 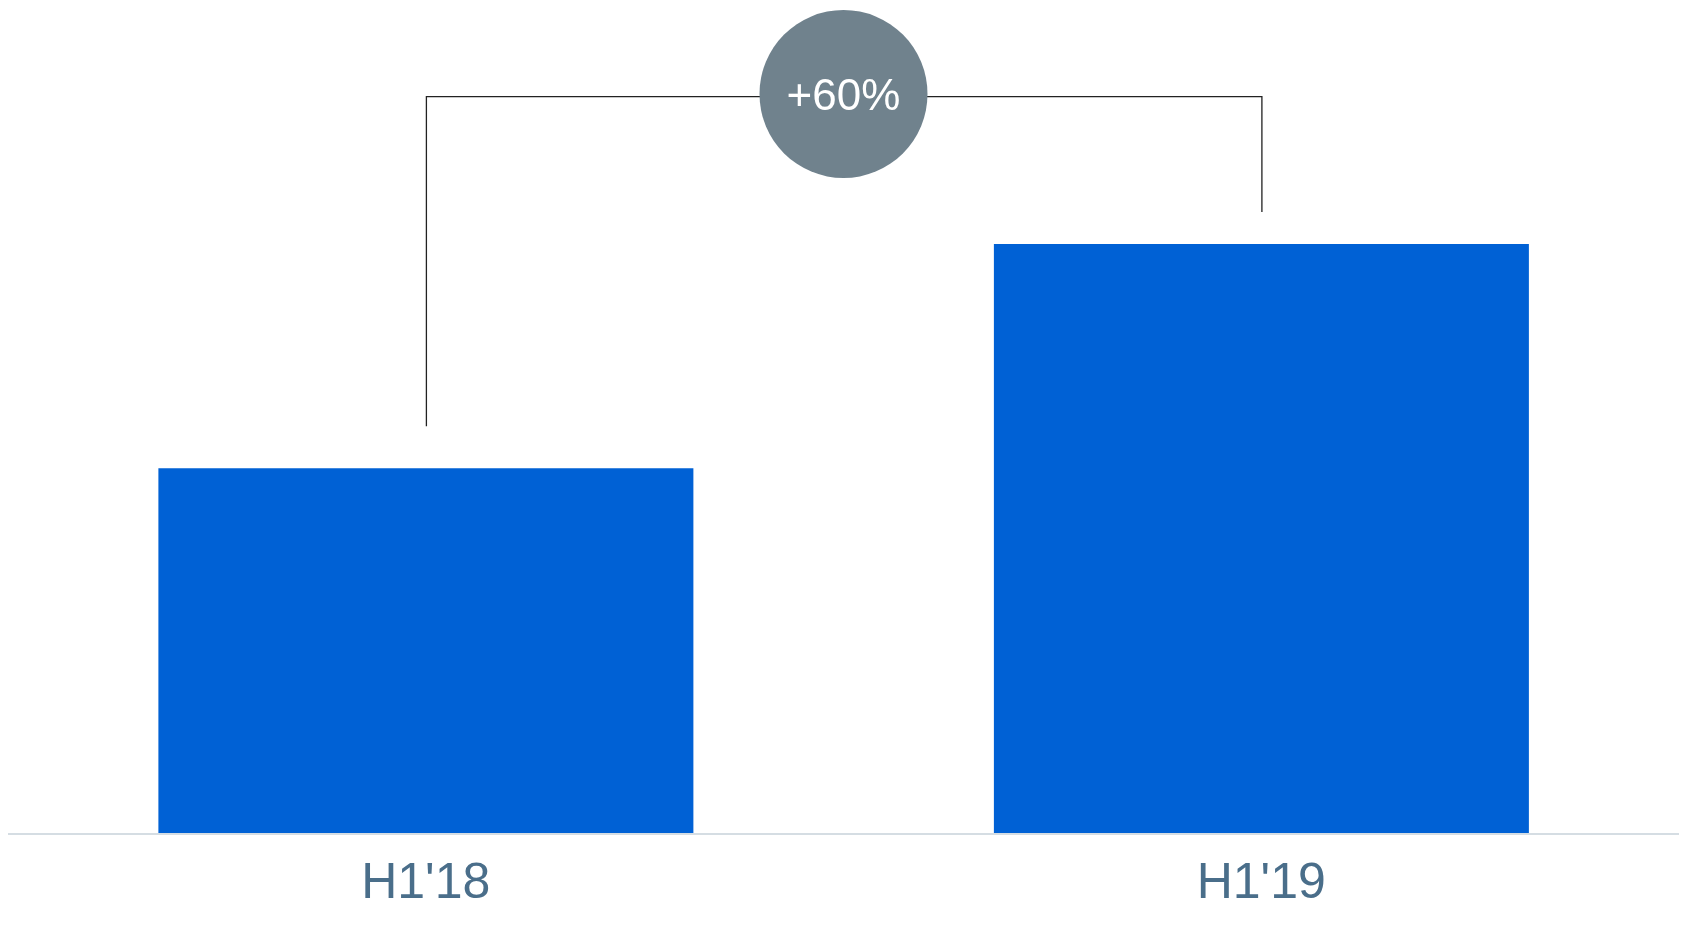 I want to click on text: +60%, so click(x=843, y=94).